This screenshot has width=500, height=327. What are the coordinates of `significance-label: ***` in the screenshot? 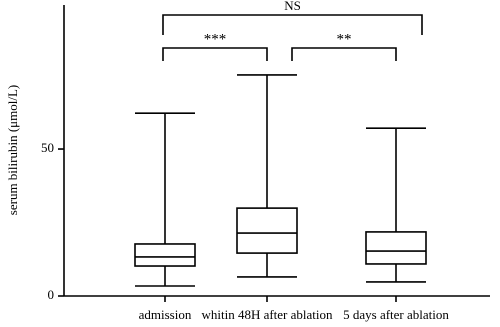 It's located at (215, 39).